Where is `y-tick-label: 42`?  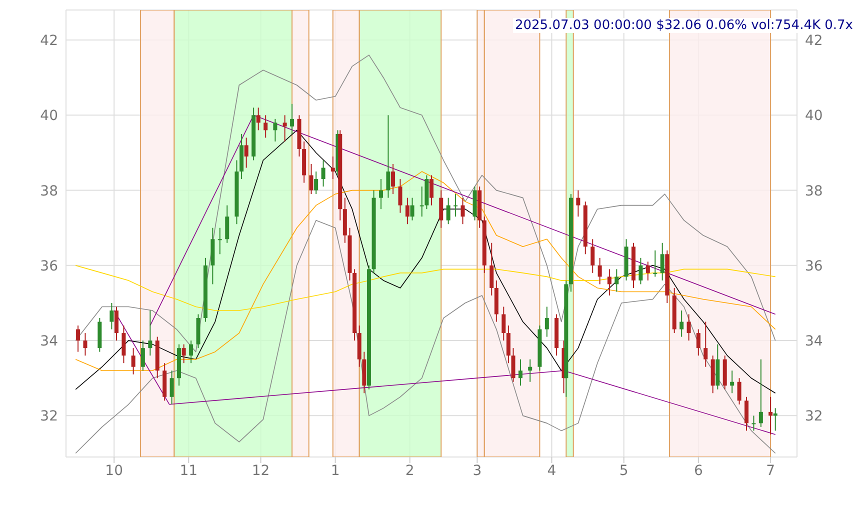 y-tick-label: 42 is located at coordinates (49, 41).